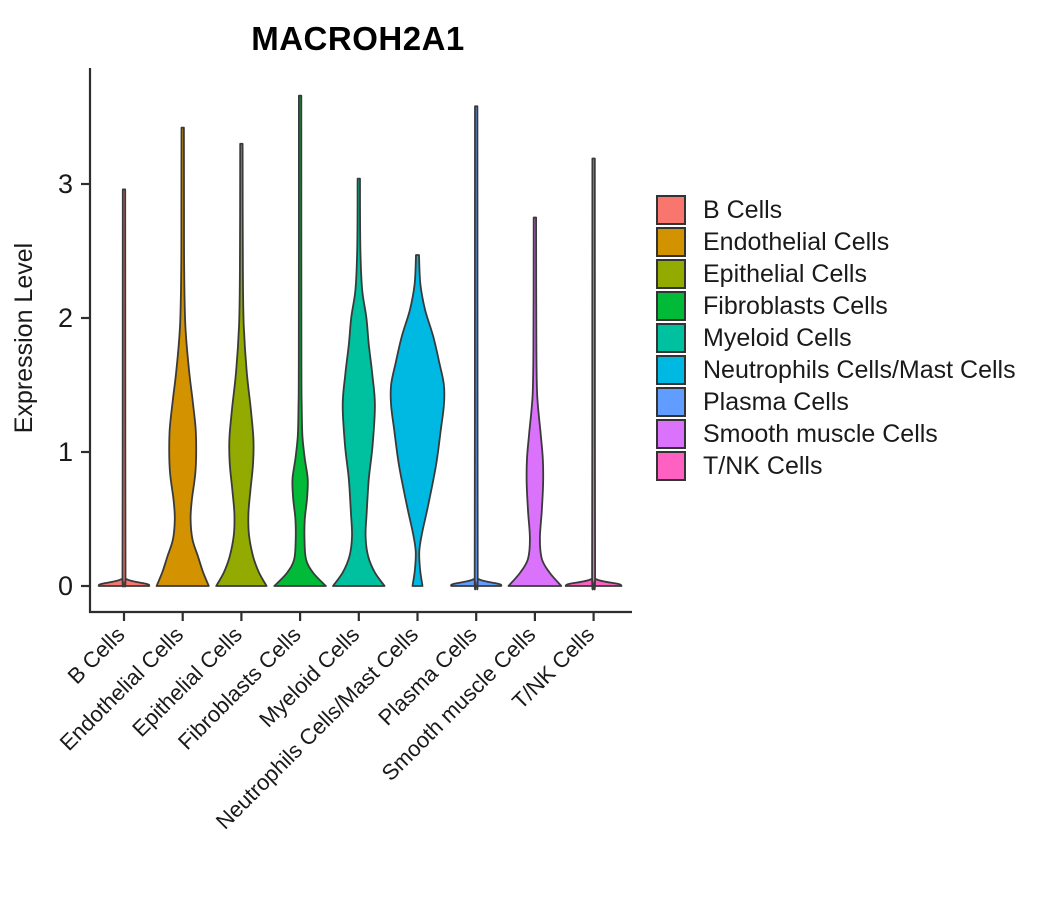 The width and height of the screenshot is (1057, 900). What do you see at coordinates (743, 210) in the screenshot?
I see `legend-label: B Cells` at bounding box center [743, 210].